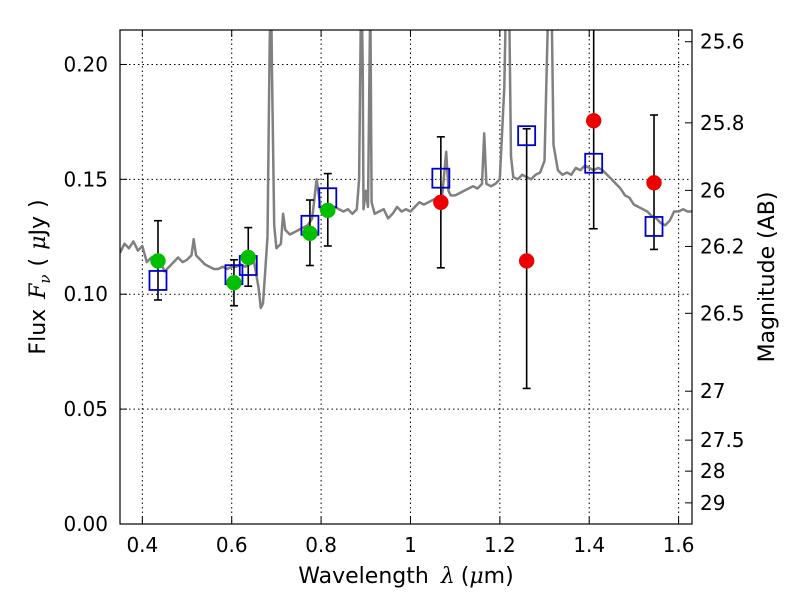 Image resolution: width=800 pixels, height=600 pixels. Describe the element at coordinates (142, 545) in the screenshot. I see `x-tick-label: 0.4` at that location.